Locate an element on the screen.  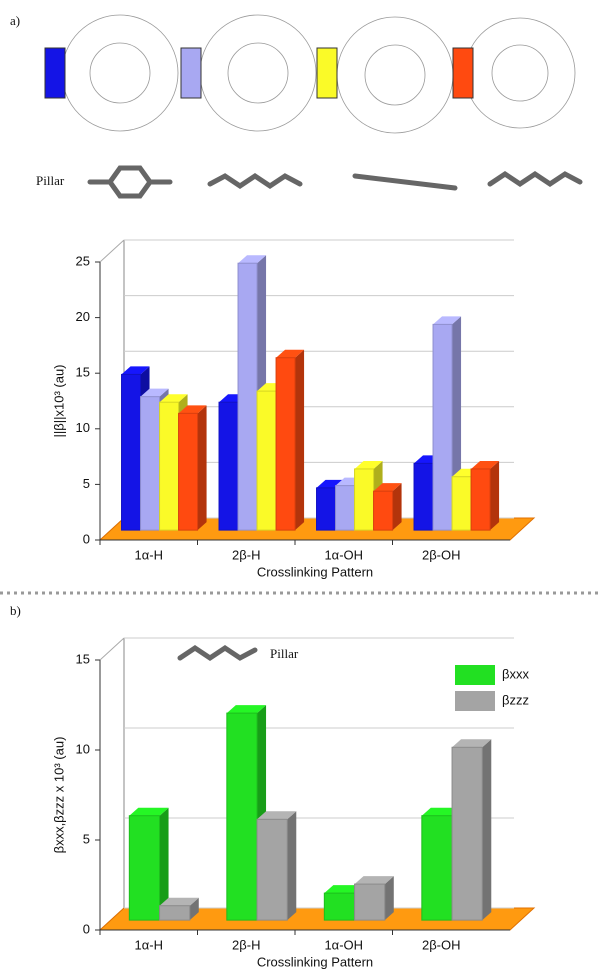
legend-label: βzzz is located at coordinates (515, 699).